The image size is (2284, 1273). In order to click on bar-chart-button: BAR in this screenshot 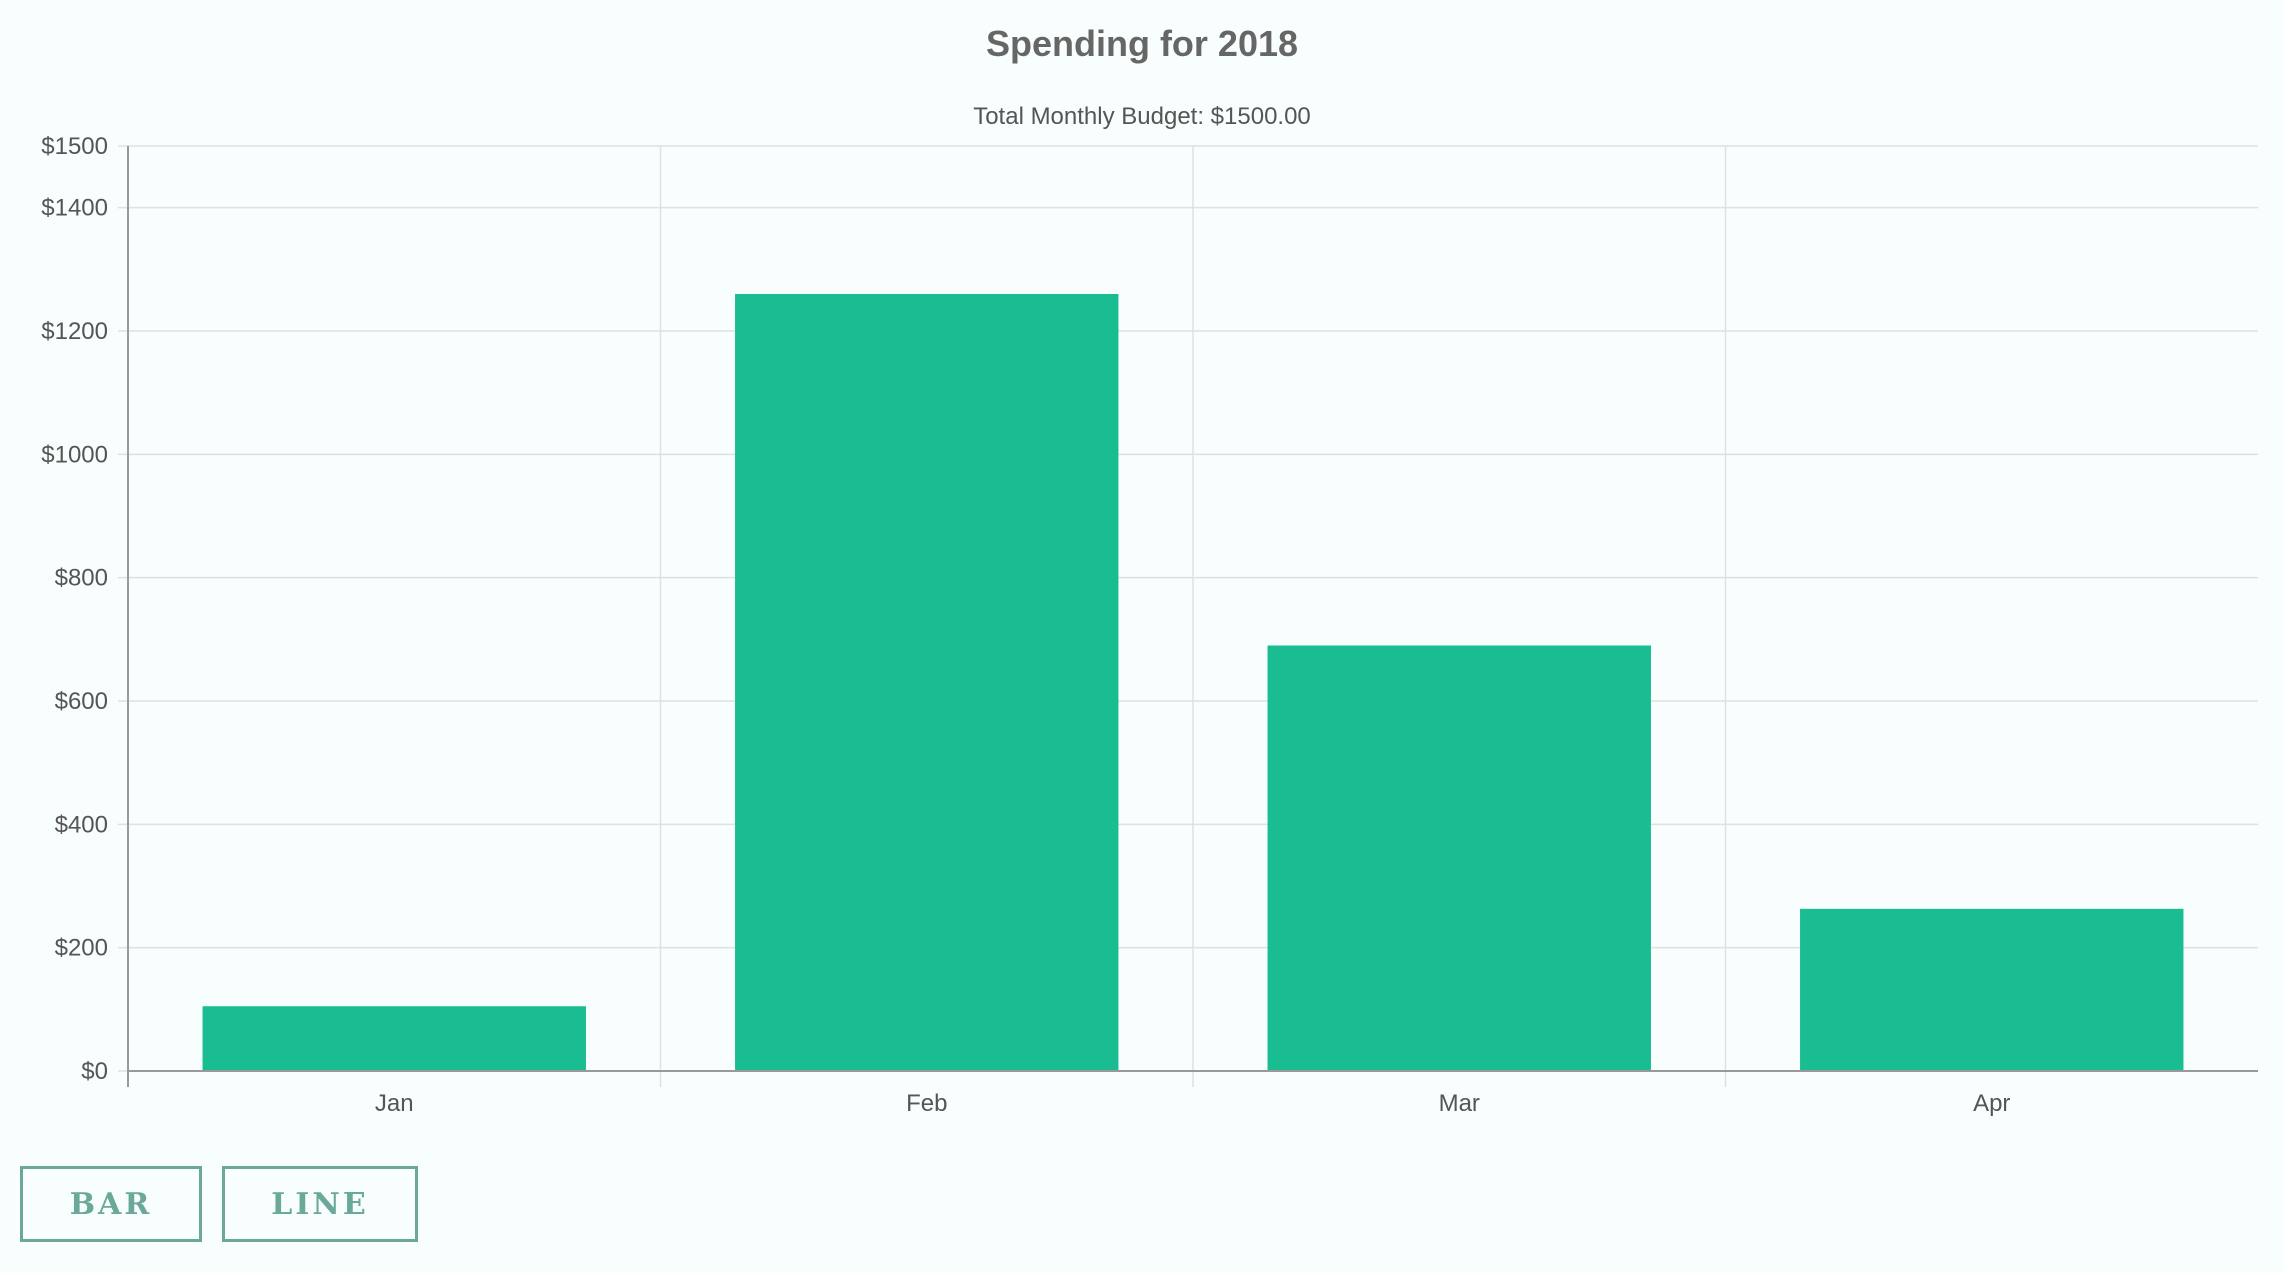, I will do `click(111, 1204)`.